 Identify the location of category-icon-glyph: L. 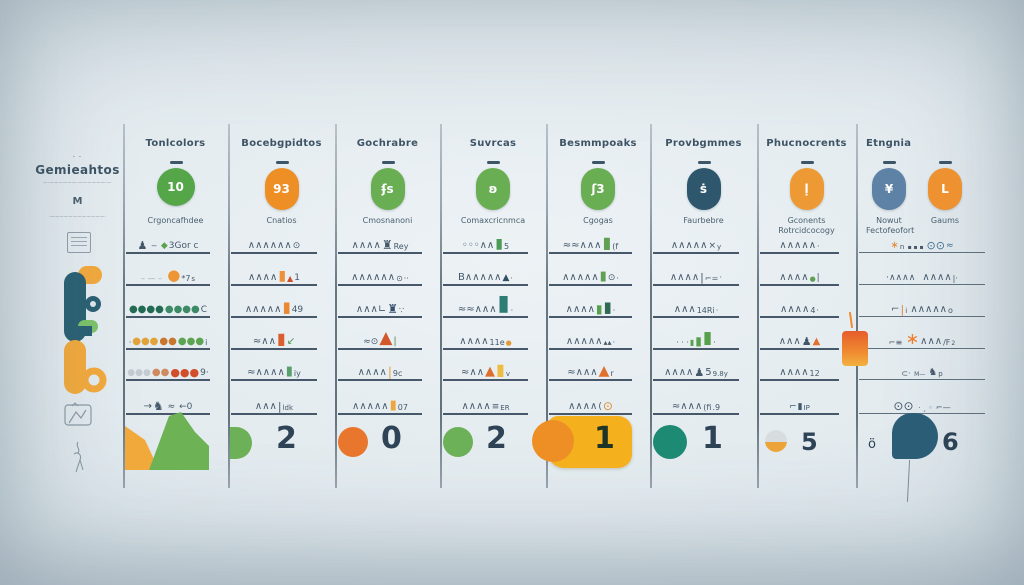
(945, 189).